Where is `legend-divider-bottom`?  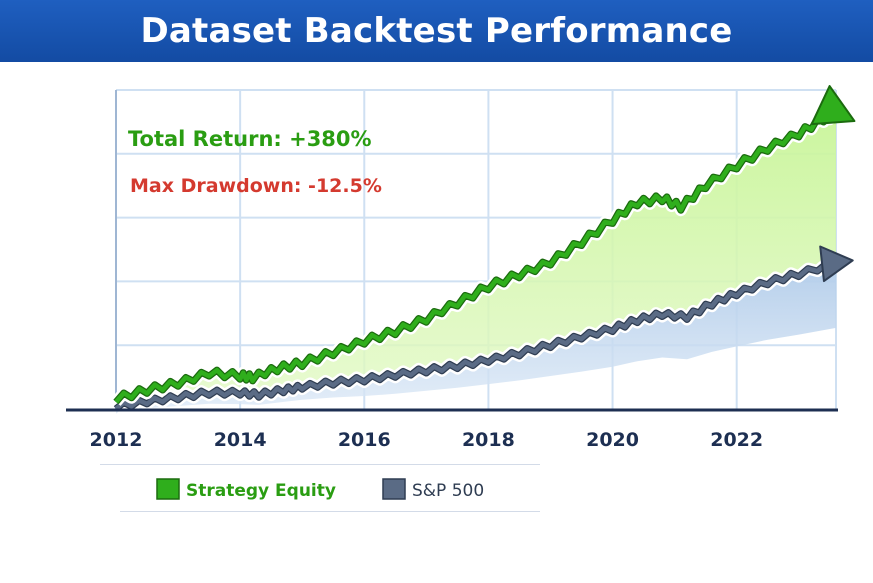 legend-divider-bottom is located at coordinates (330, 511).